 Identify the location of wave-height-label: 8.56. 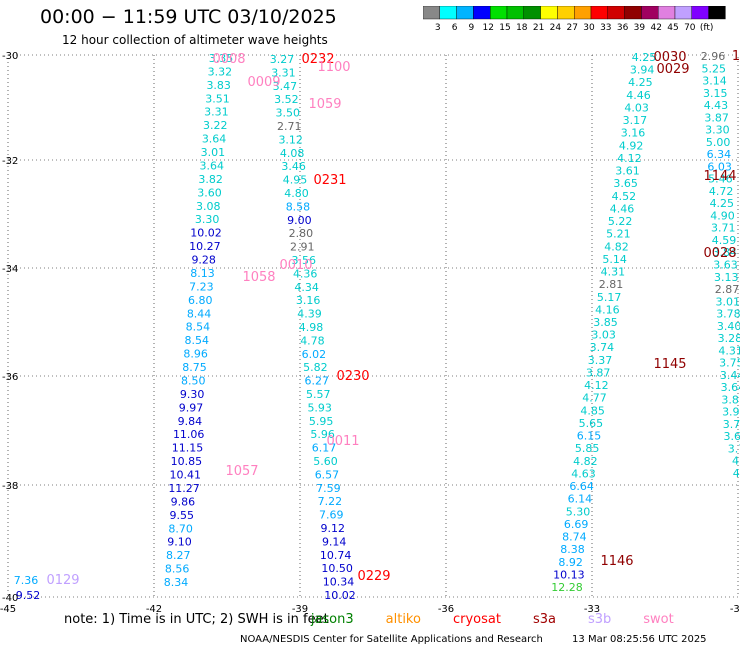
(177, 569).